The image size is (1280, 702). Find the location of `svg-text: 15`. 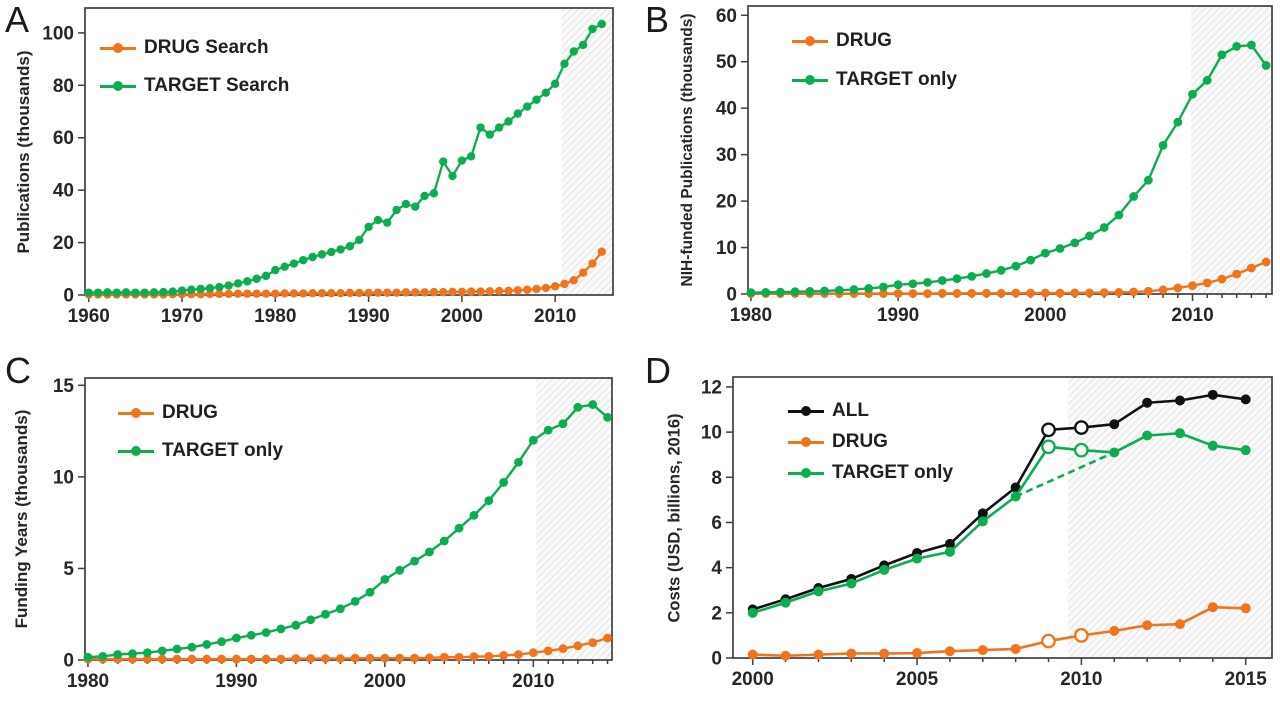

svg-text: 15 is located at coordinates (64, 386).